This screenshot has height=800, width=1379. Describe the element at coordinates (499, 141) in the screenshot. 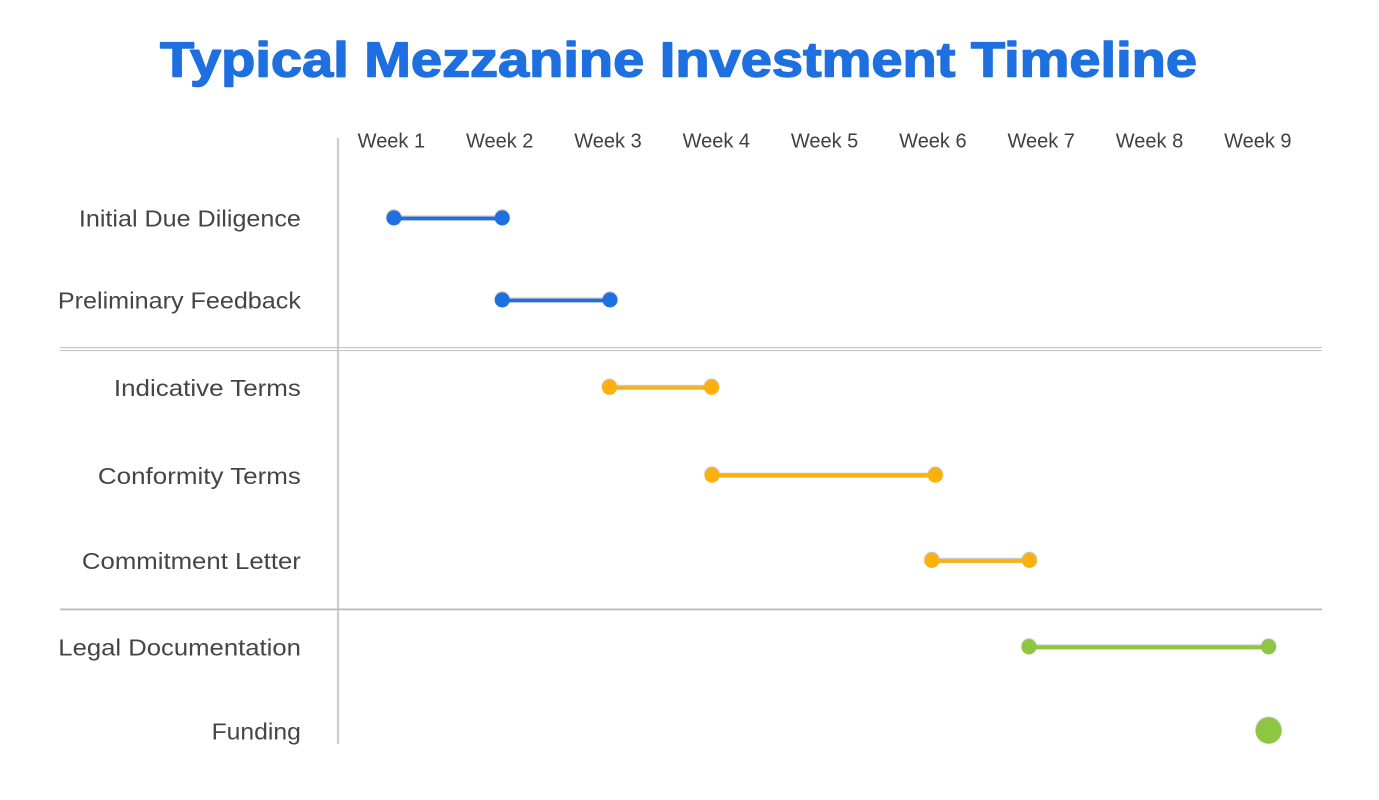

I see `svg-text: Week 2` at that location.